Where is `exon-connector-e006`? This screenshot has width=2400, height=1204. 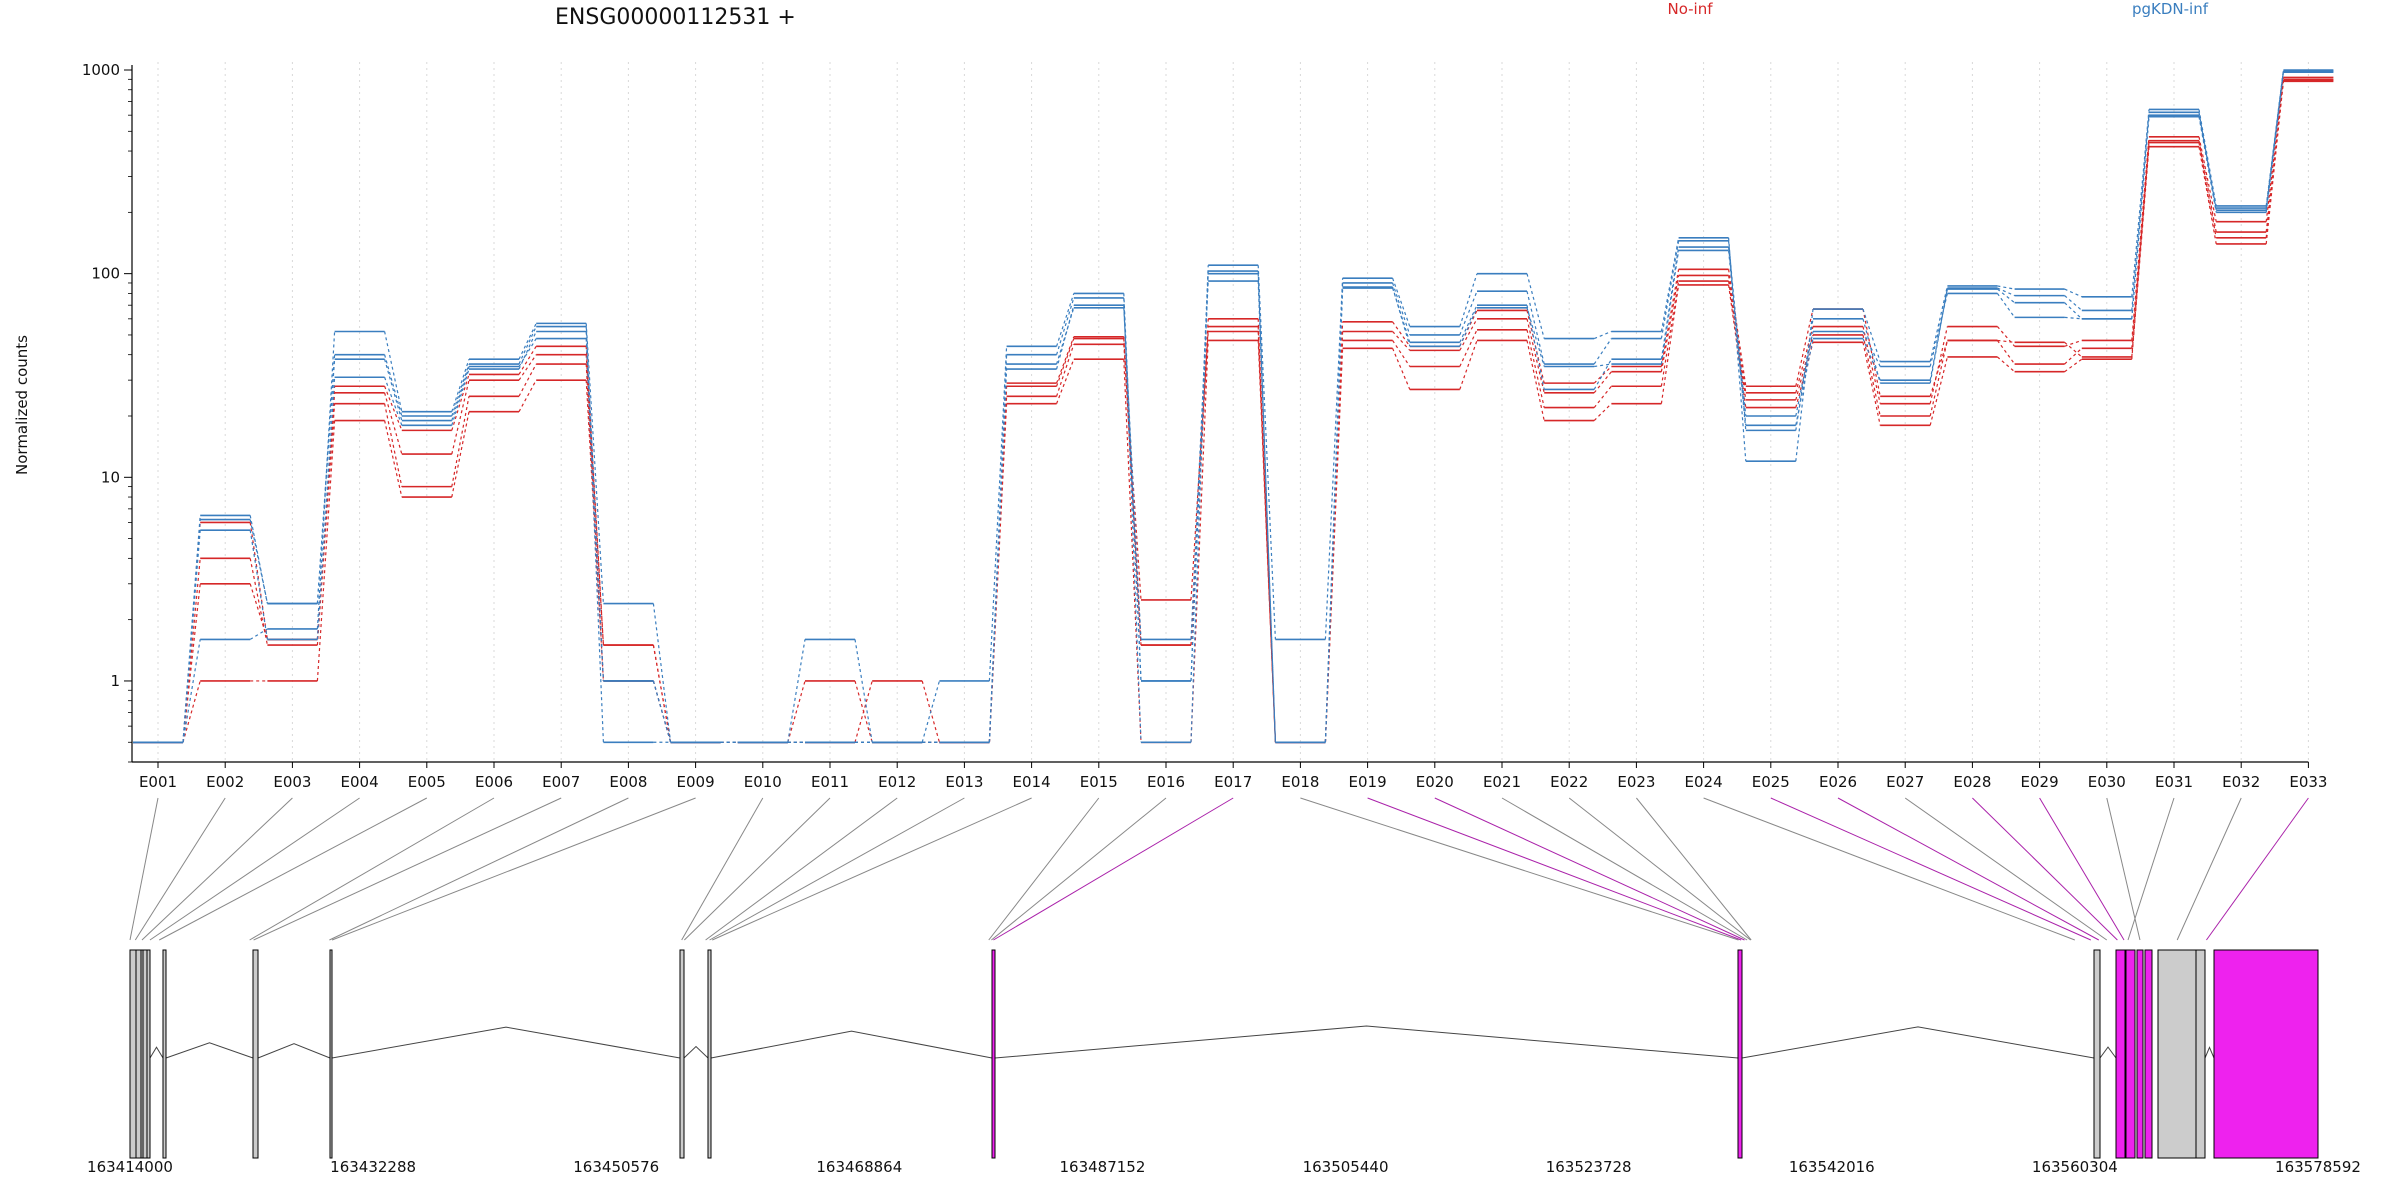 exon-connector-e006 is located at coordinates (372, 869).